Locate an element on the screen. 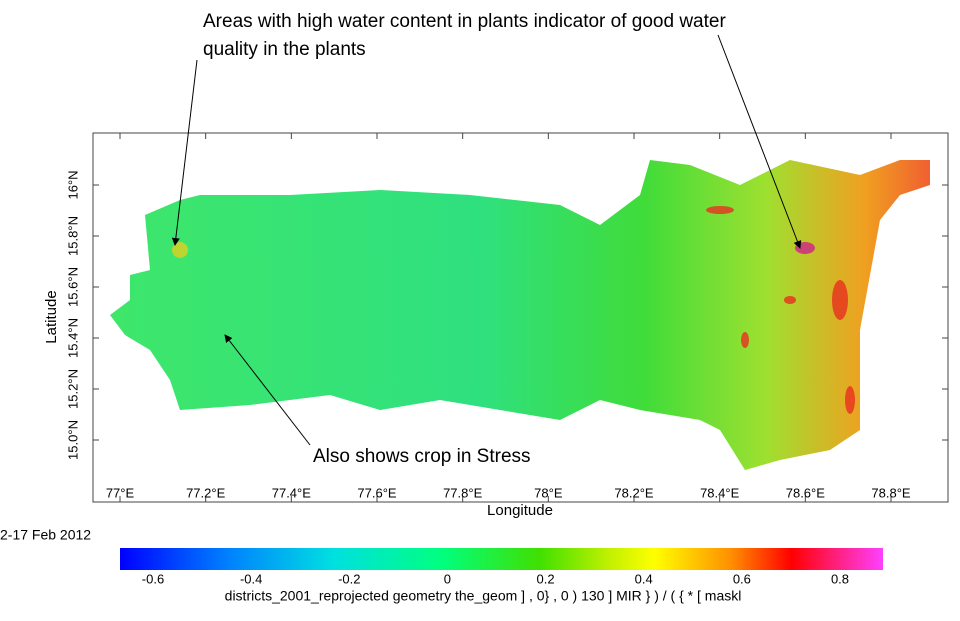  x-tick-label: 77°E is located at coordinates (120, 492).